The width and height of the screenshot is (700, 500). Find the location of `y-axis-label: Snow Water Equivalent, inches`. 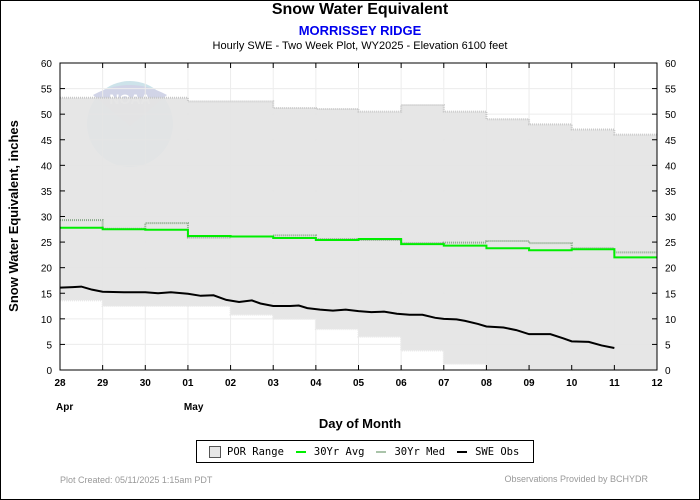

y-axis-label: Snow Water Equivalent, inches is located at coordinates (13, 216).